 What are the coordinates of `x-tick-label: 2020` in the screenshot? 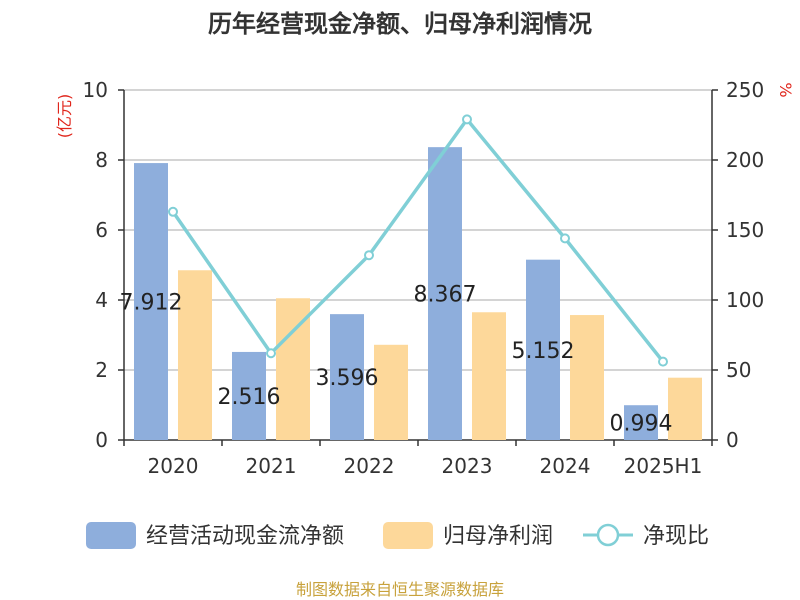 It's located at (173, 466).